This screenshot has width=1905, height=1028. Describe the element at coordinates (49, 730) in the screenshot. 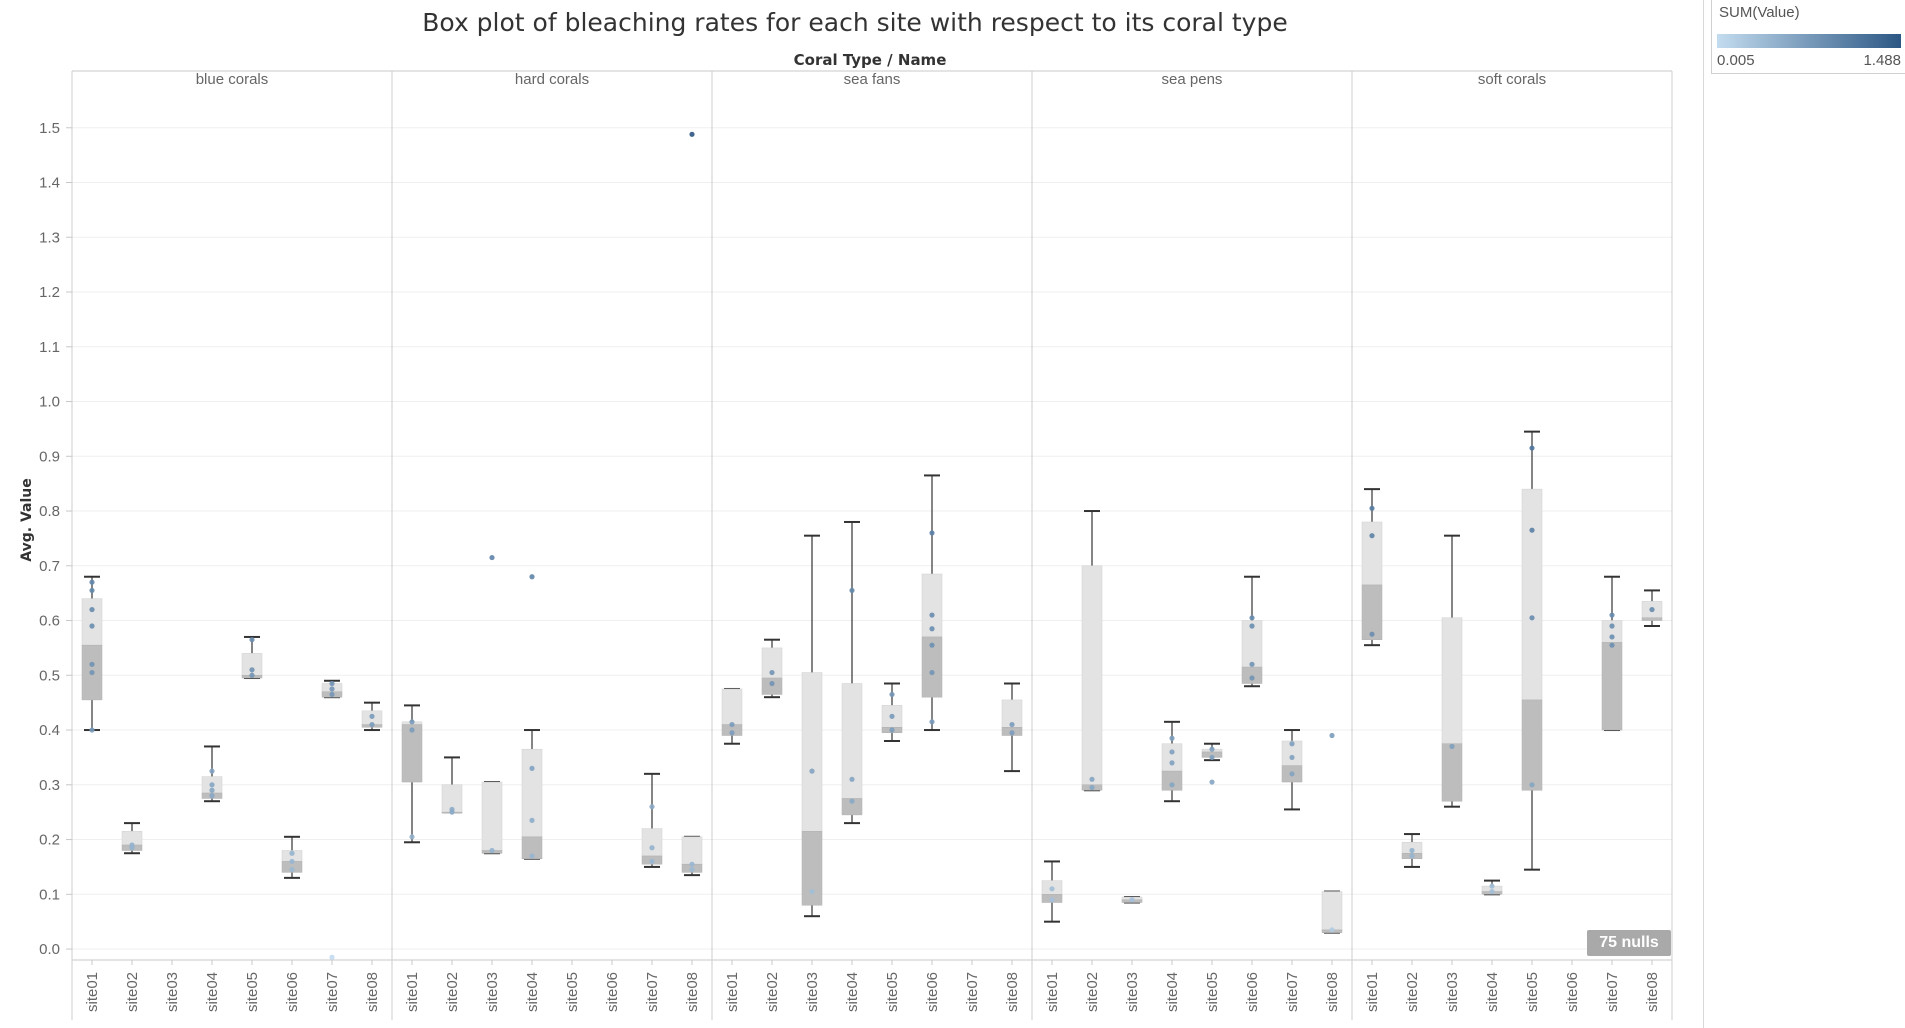

I see `y-tick-label: 0.4` at that location.